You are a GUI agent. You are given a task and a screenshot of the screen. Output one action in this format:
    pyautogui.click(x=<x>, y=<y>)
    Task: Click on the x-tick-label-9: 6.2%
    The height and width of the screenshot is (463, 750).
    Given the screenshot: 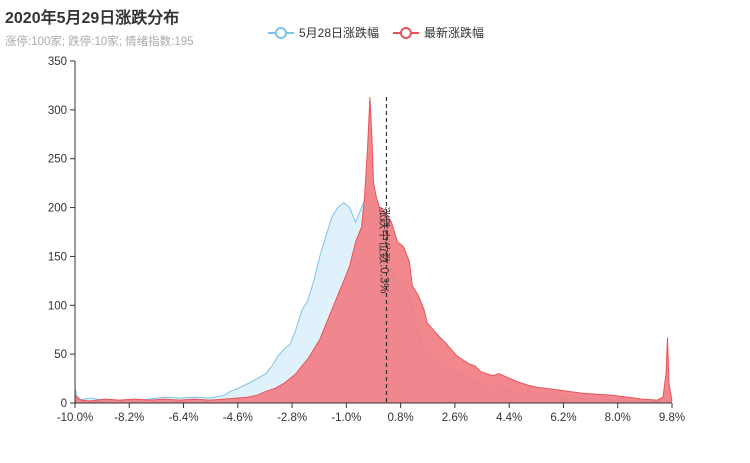 What is the action you would take?
    pyautogui.click(x=563, y=418)
    